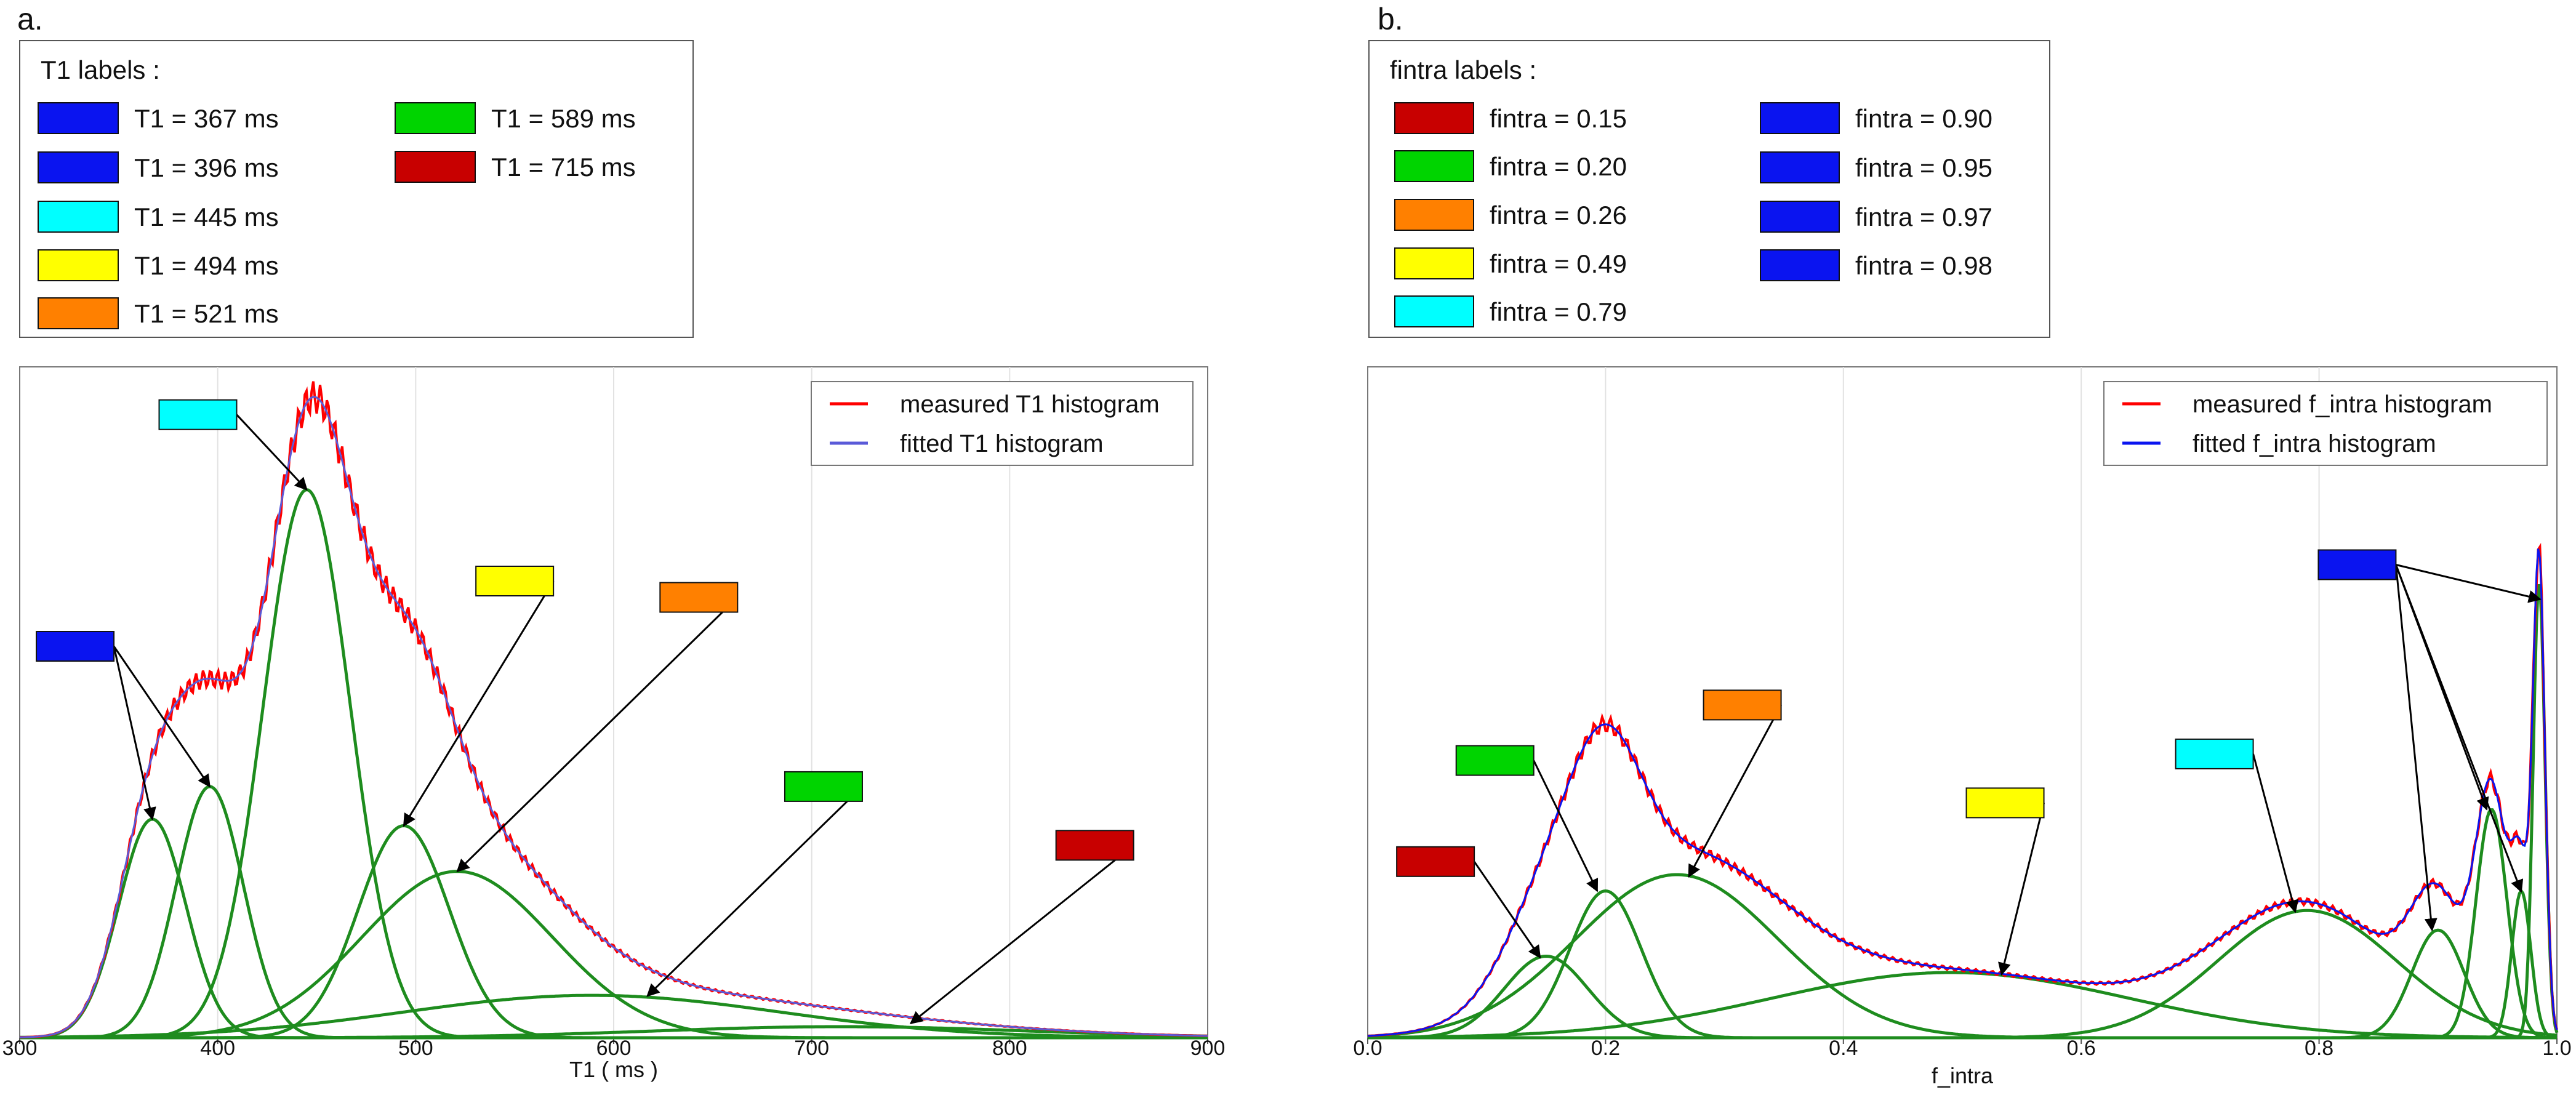  What do you see at coordinates (218, 1048) in the screenshot?
I see `x-tick-label: 400` at bounding box center [218, 1048].